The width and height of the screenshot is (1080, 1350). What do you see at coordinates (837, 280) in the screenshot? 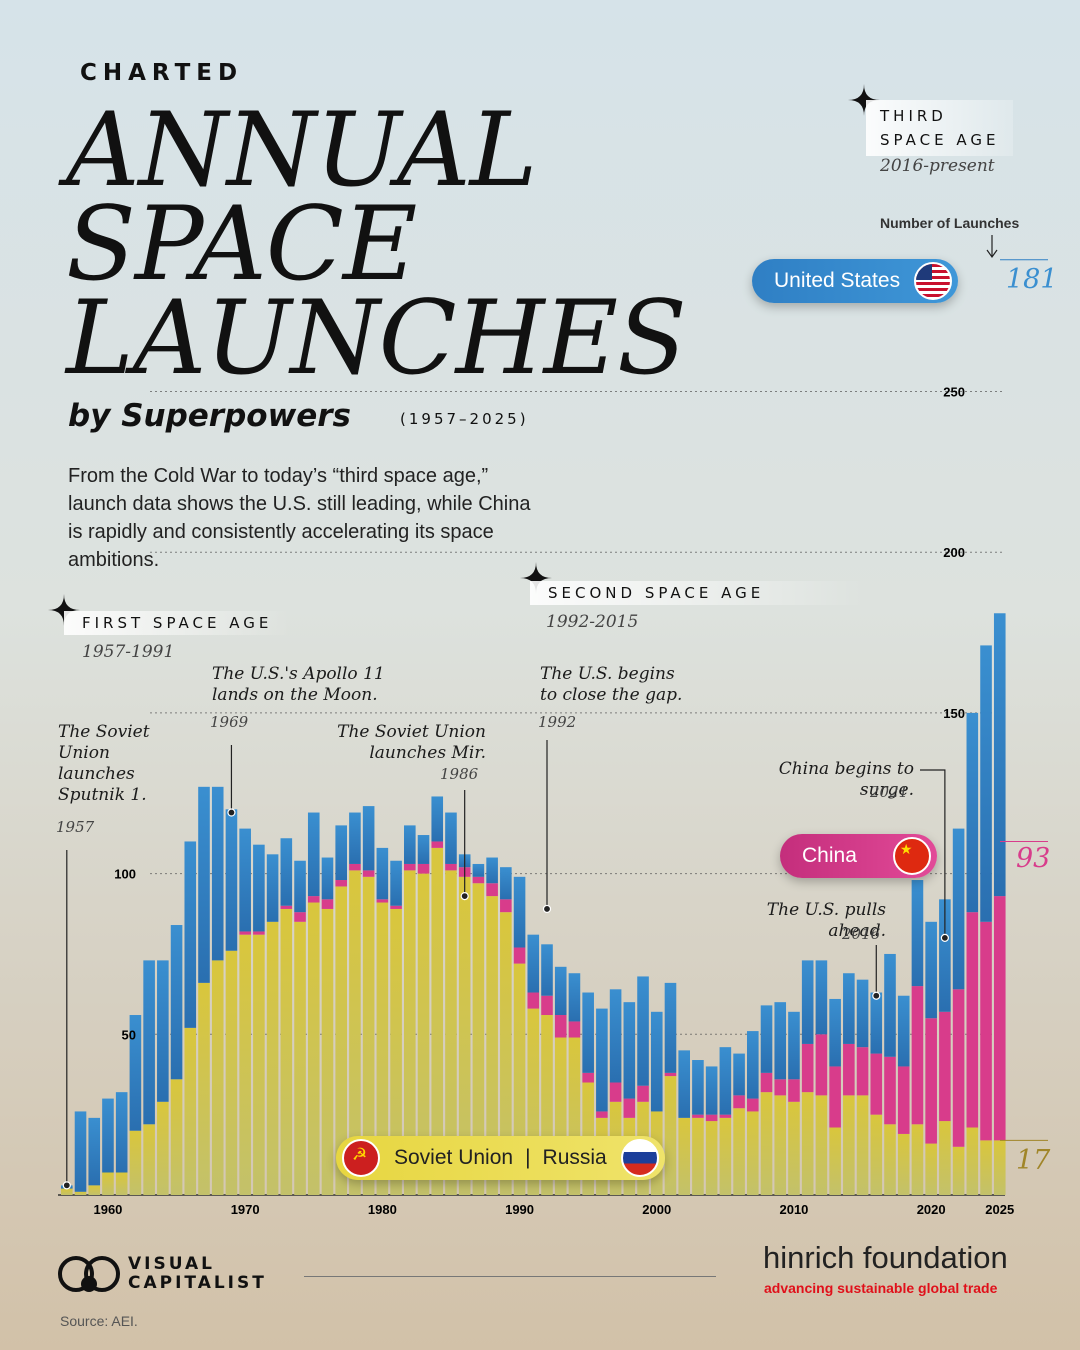
I see `legend-us-label: United States` at bounding box center [837, 280].